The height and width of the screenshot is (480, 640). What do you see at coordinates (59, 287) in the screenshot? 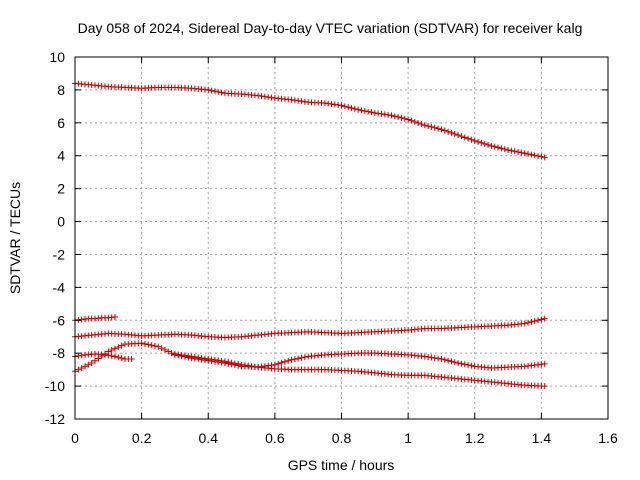
I see `y-tick-label: -4` at bounding box center [59, 287].